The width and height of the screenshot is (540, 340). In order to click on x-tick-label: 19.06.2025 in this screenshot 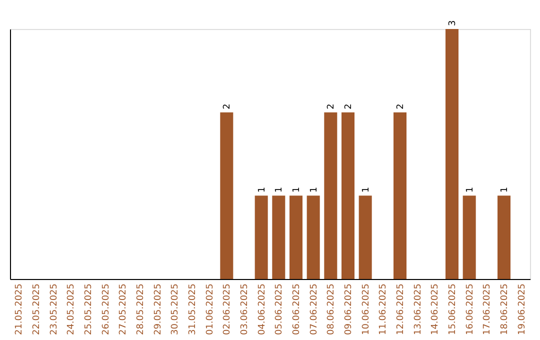, I will do `click(522, 310)`.